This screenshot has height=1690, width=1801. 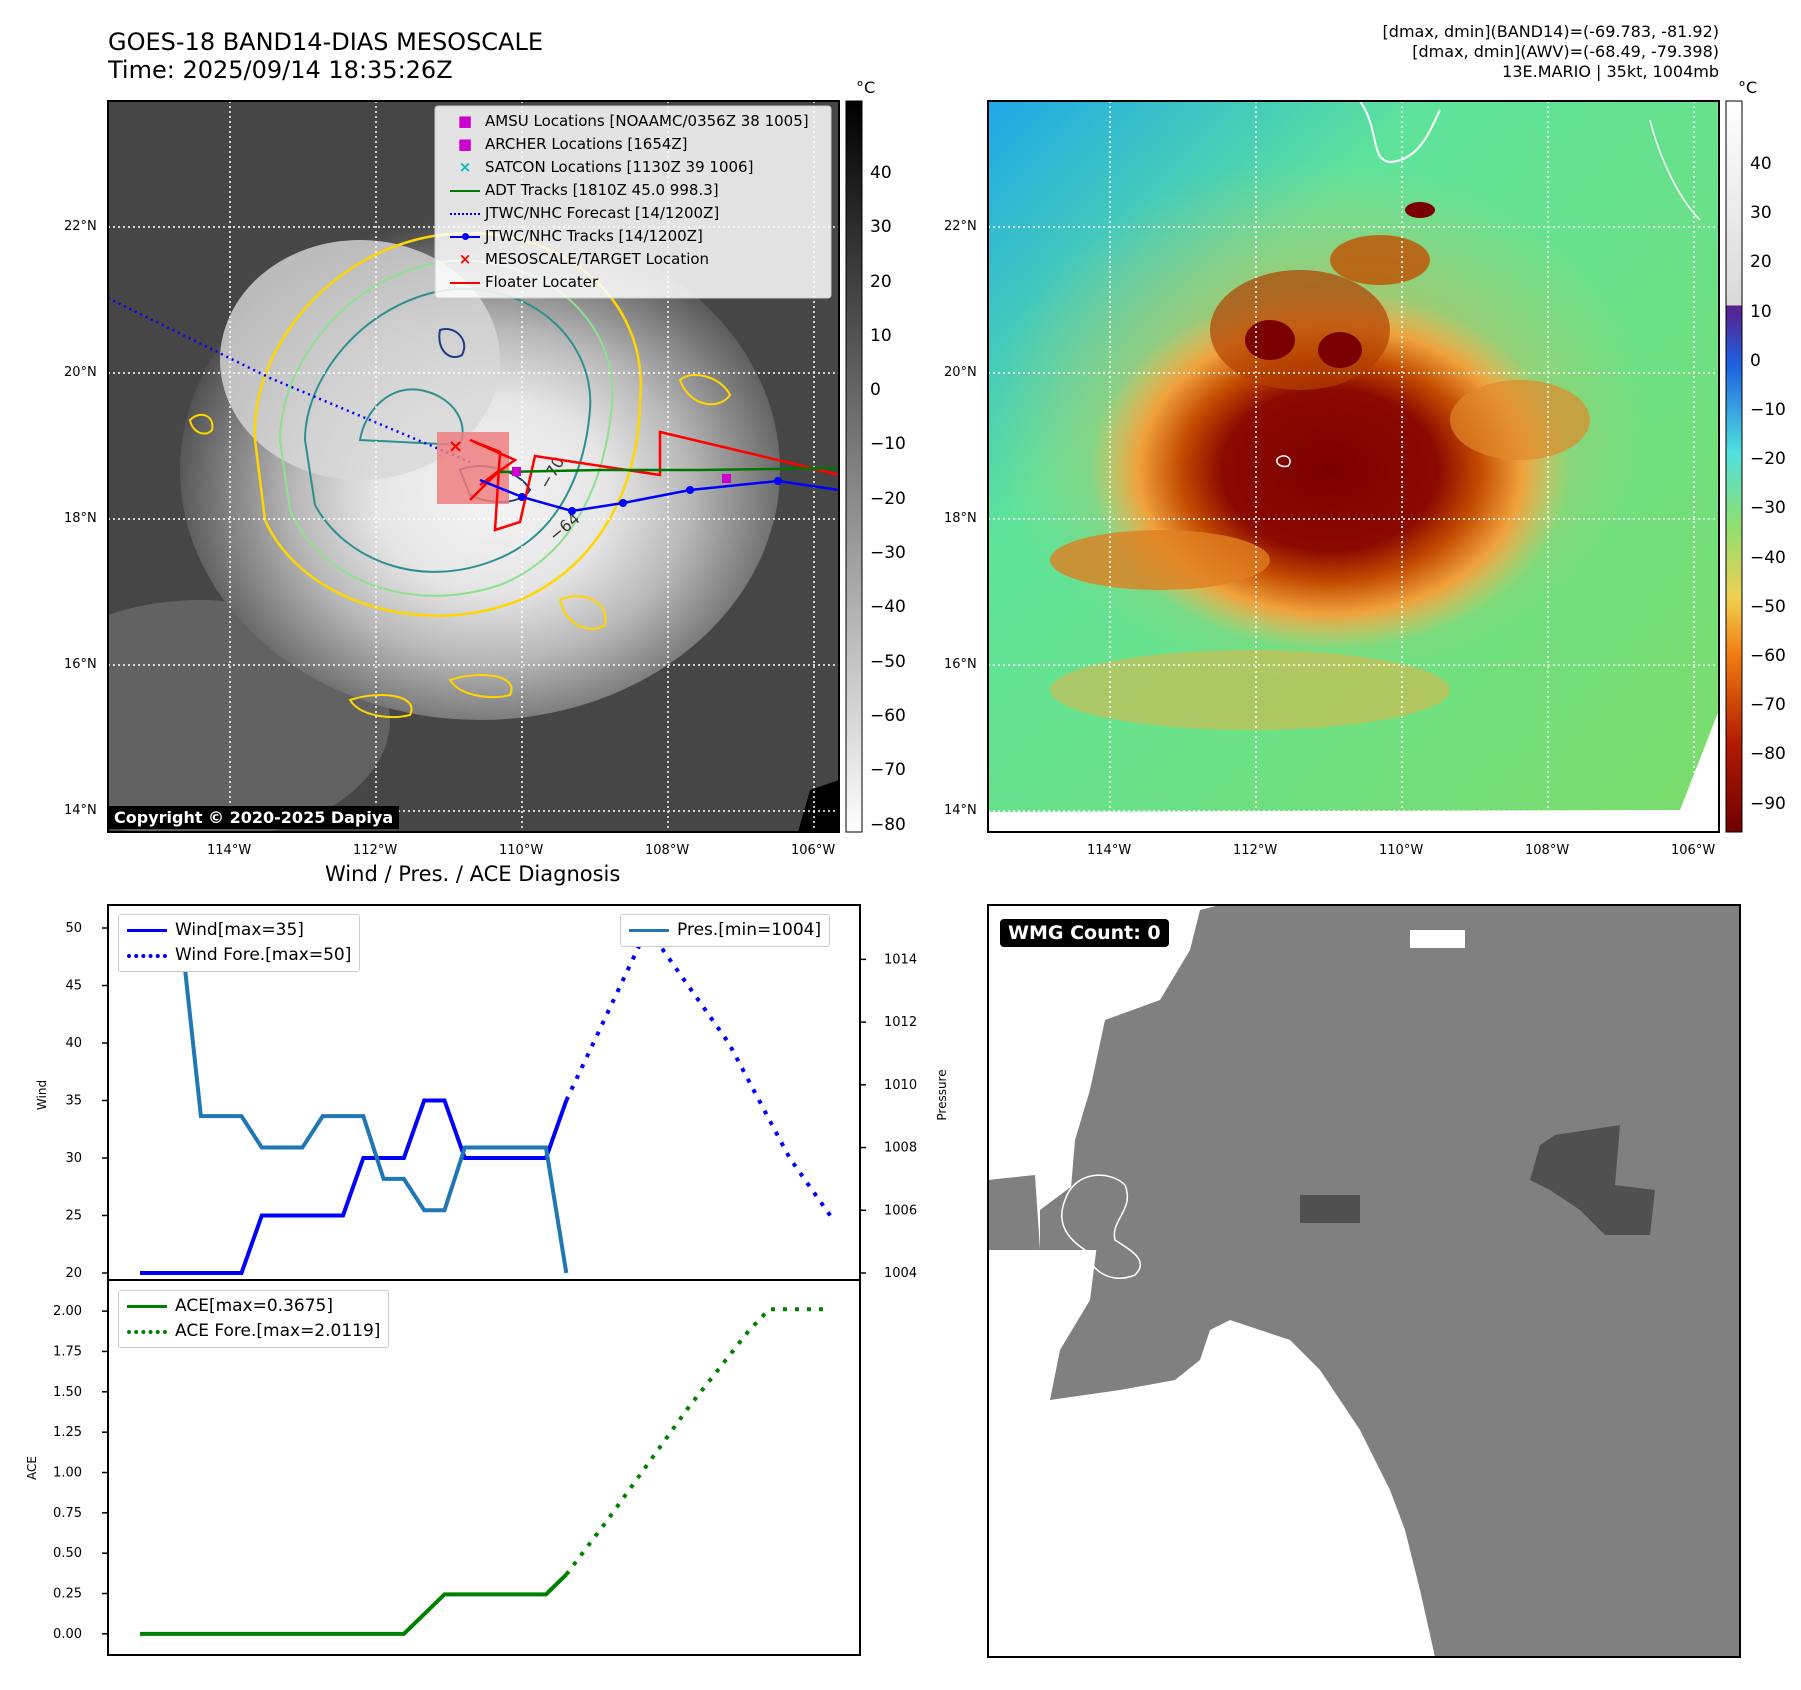 I want to click on info-awv: [dmax, dmin](AWV)=(-68.49, -79.398), so click(x=1565, y=51).